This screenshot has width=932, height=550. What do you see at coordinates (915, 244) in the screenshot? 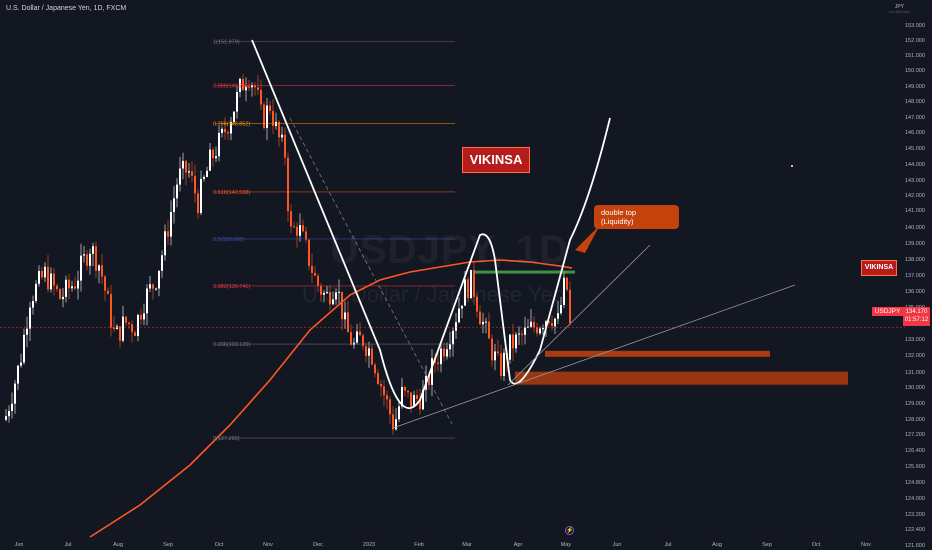
I see `y-tick-label: 139.000` at bounding box center [915, 244].